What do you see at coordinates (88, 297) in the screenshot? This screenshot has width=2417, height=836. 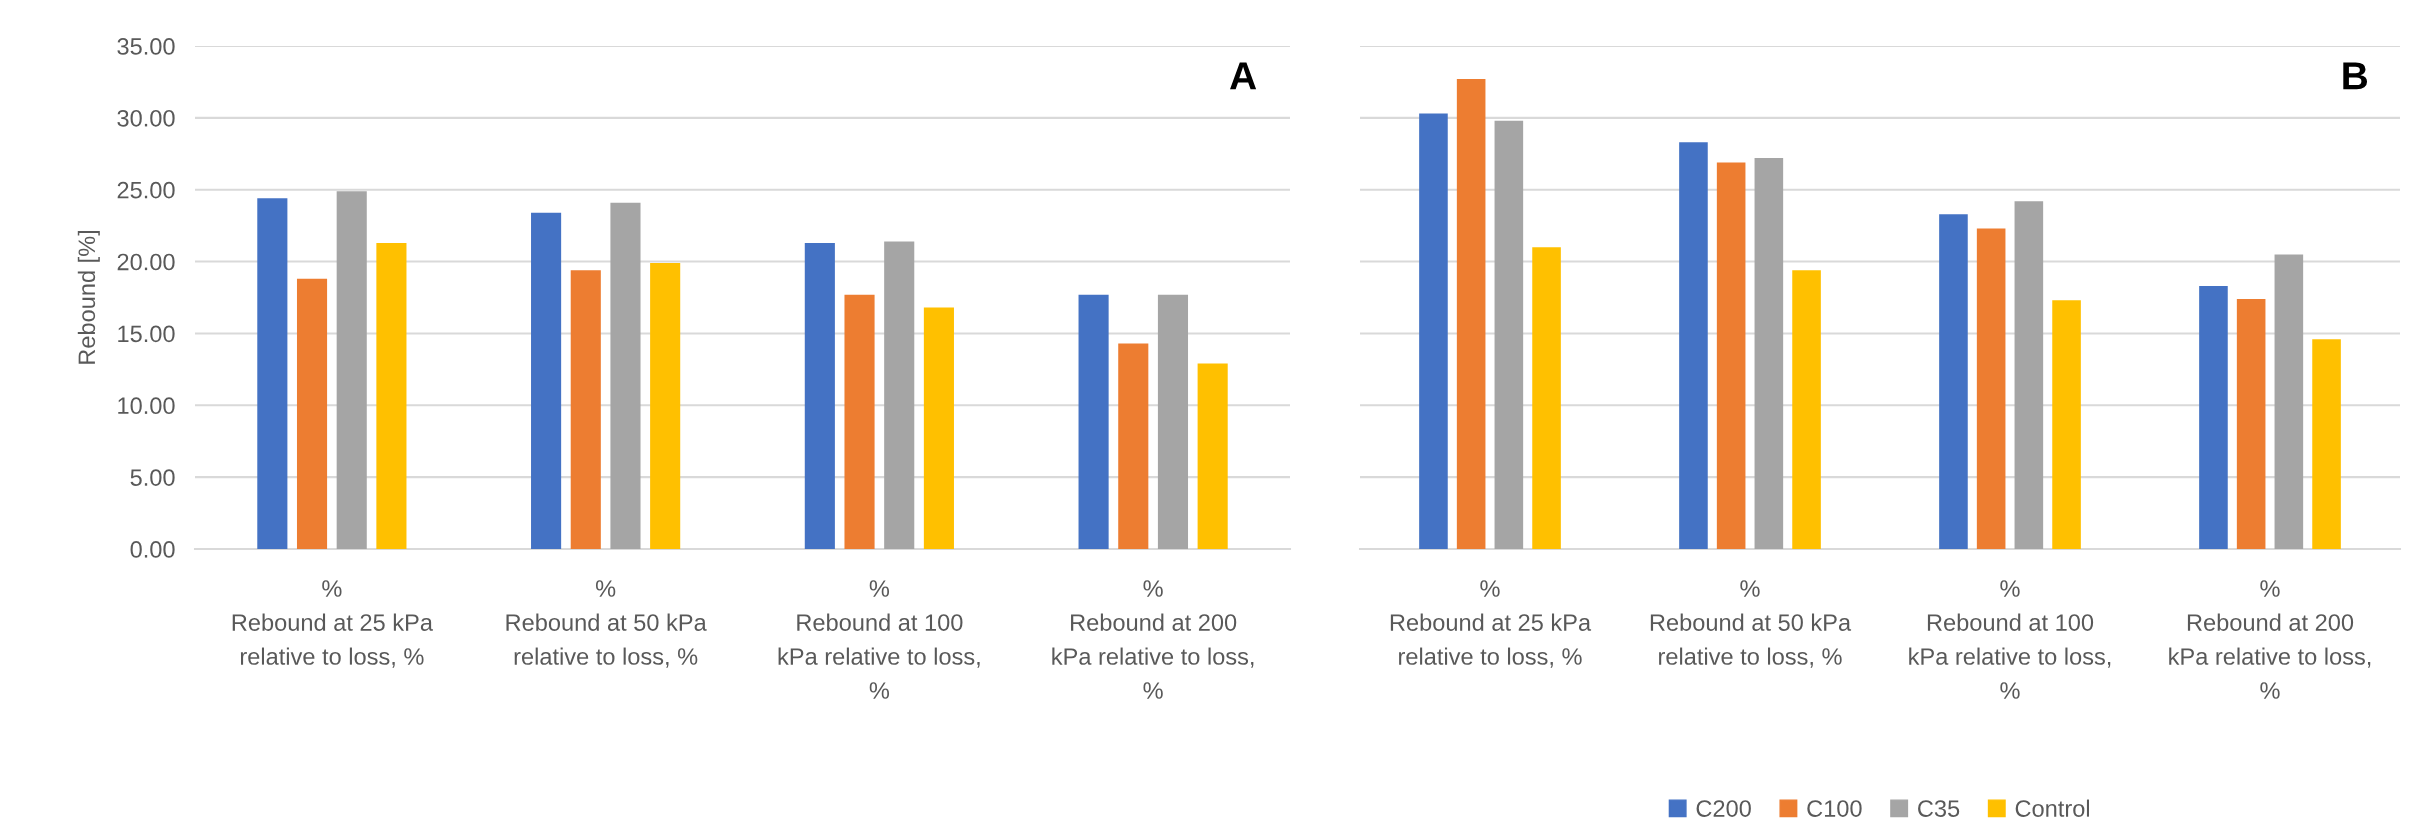 I see `y-axis-title: Rebound [%]` at bounding box center [88, 297].